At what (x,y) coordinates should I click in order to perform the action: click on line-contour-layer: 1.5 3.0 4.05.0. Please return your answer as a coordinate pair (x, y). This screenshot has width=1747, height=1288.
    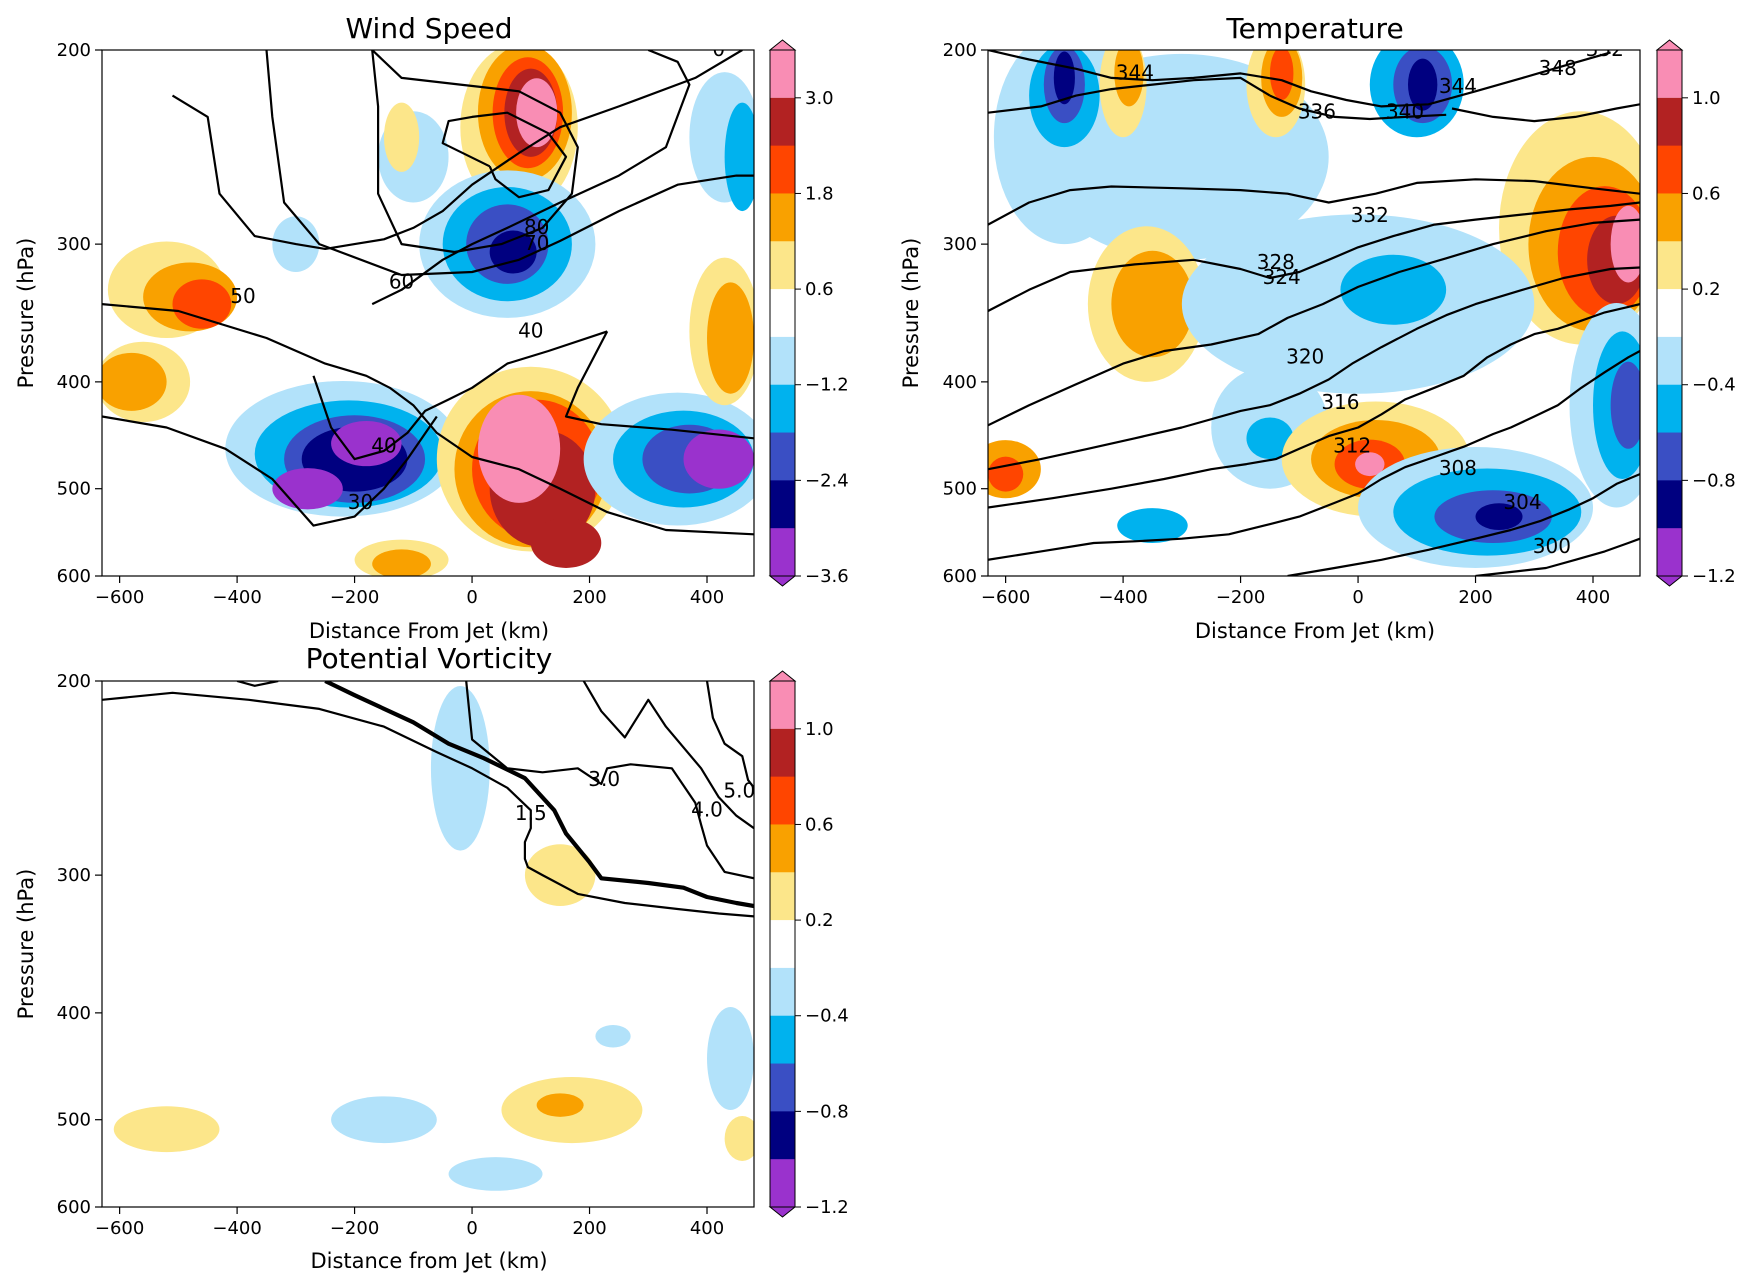
    Looking at the image, I should click on (428, 799).